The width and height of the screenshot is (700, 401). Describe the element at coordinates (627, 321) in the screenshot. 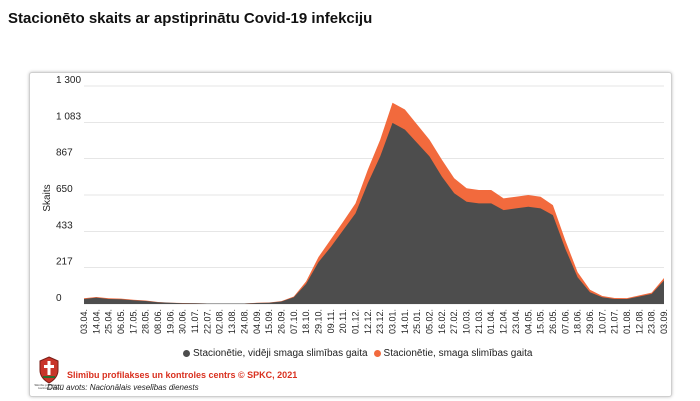

I see `x-tick-label: 01.08.` at that location.